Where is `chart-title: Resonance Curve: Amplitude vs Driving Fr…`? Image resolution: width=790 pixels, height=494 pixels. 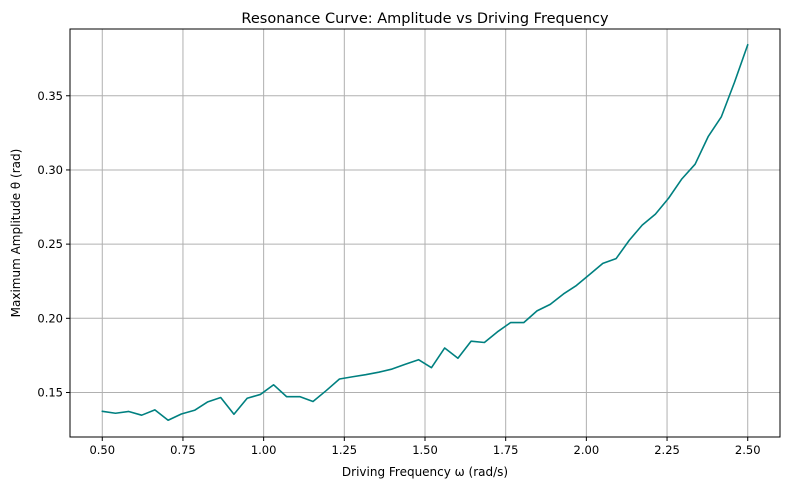 chart-title: Resonance Curve: Amplitude vs Driving Fr… is located at coordinates (425, 19).